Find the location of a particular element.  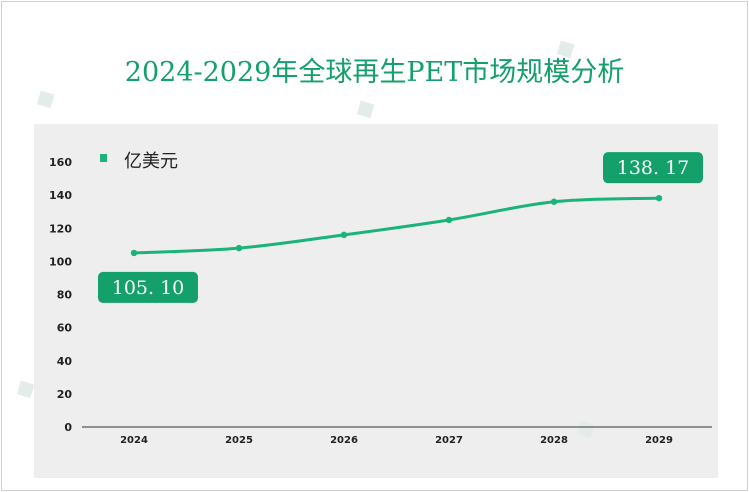

x-tick-label: 2025 is located at coordinates (239, 440).